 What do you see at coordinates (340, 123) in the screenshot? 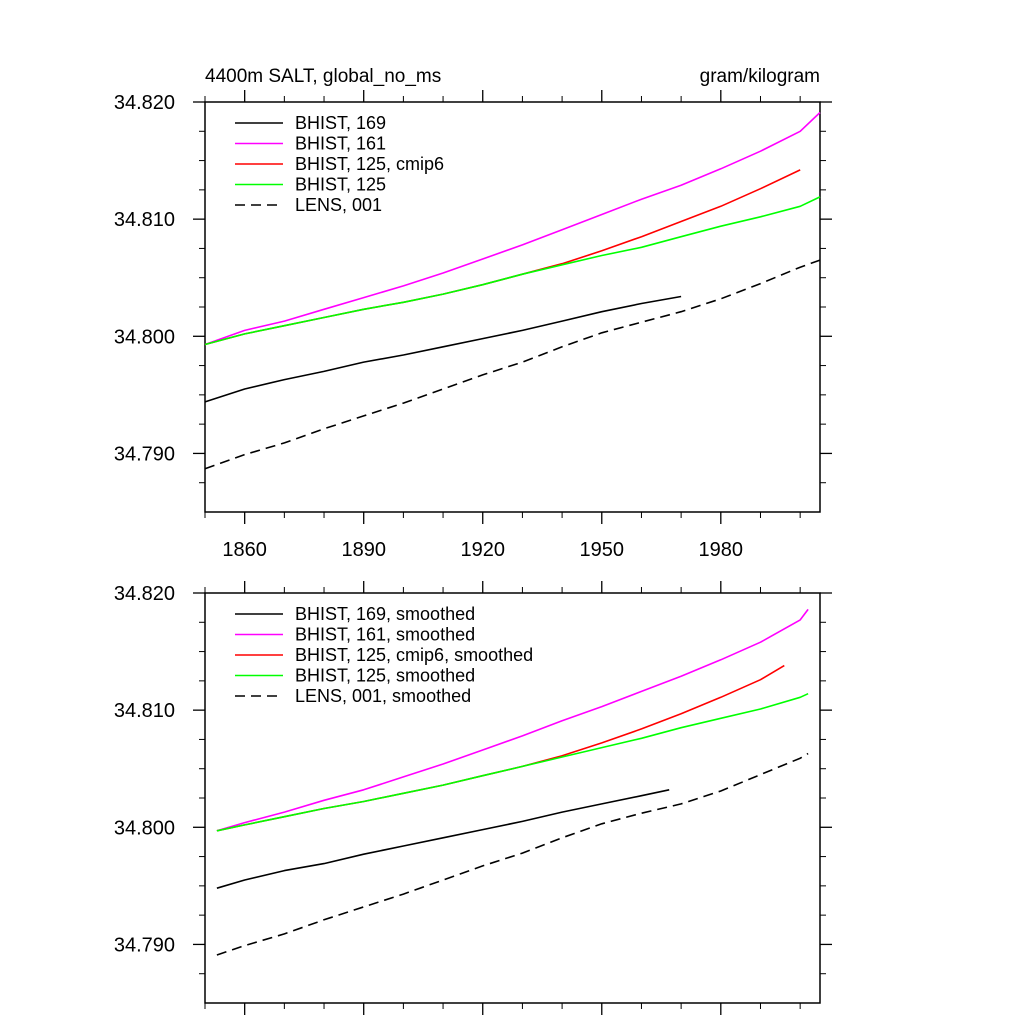
I see `legend-label: BHIST, 169` at bounding box center [340, 123].